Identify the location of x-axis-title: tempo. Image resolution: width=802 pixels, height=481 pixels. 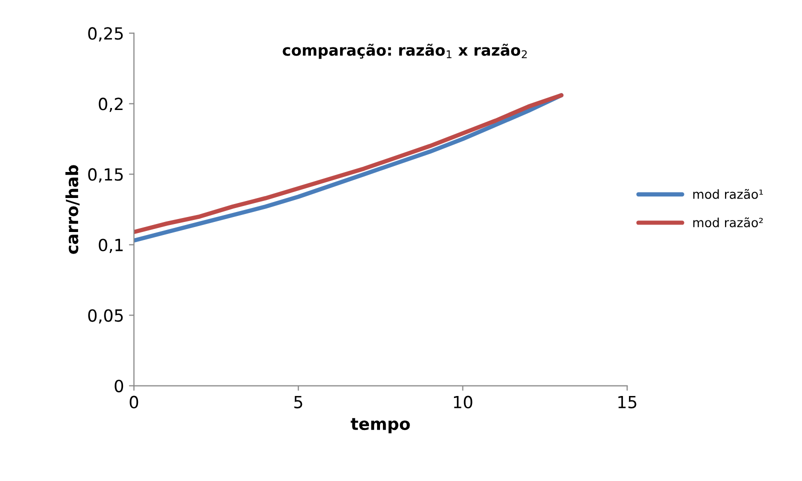
(380, 426).